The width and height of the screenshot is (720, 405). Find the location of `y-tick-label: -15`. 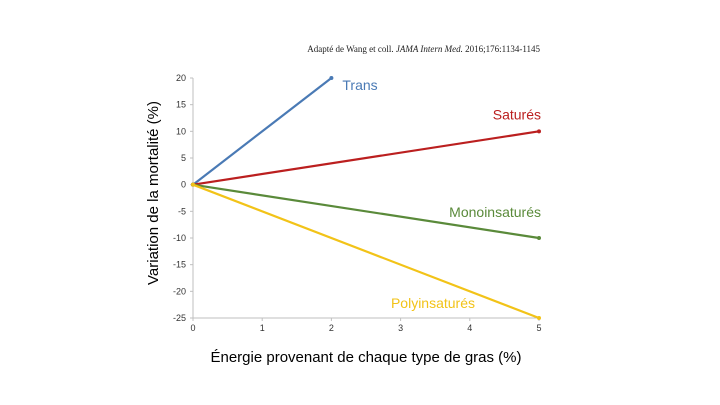

y-tick-label: -15 is located at coordinates (179, 265).